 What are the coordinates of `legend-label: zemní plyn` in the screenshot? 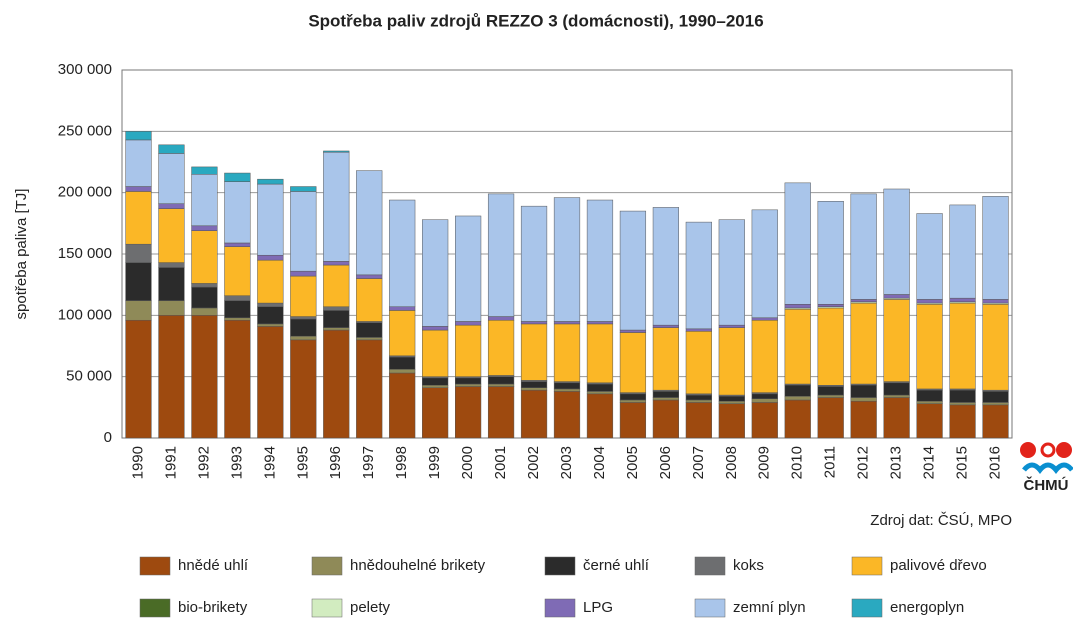 It's located at (769, 607).